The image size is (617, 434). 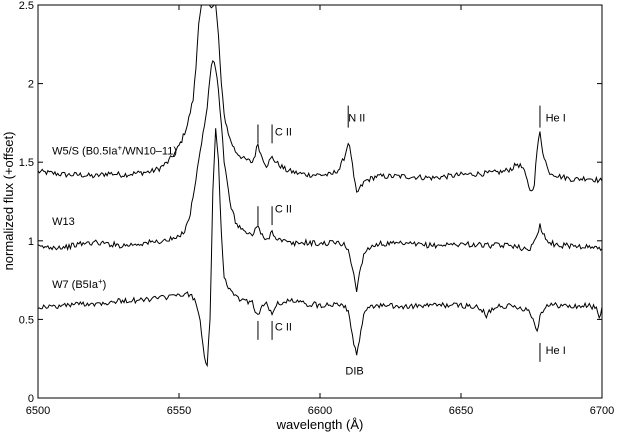 I want to click on line-annotation: N II, so click(x=356, y=118).